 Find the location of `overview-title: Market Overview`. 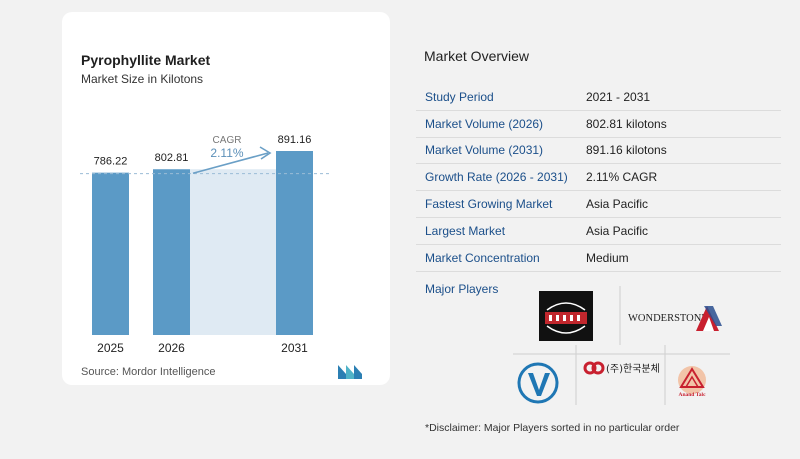

overview-title: Market Overview is located at coordinates (477, 56).